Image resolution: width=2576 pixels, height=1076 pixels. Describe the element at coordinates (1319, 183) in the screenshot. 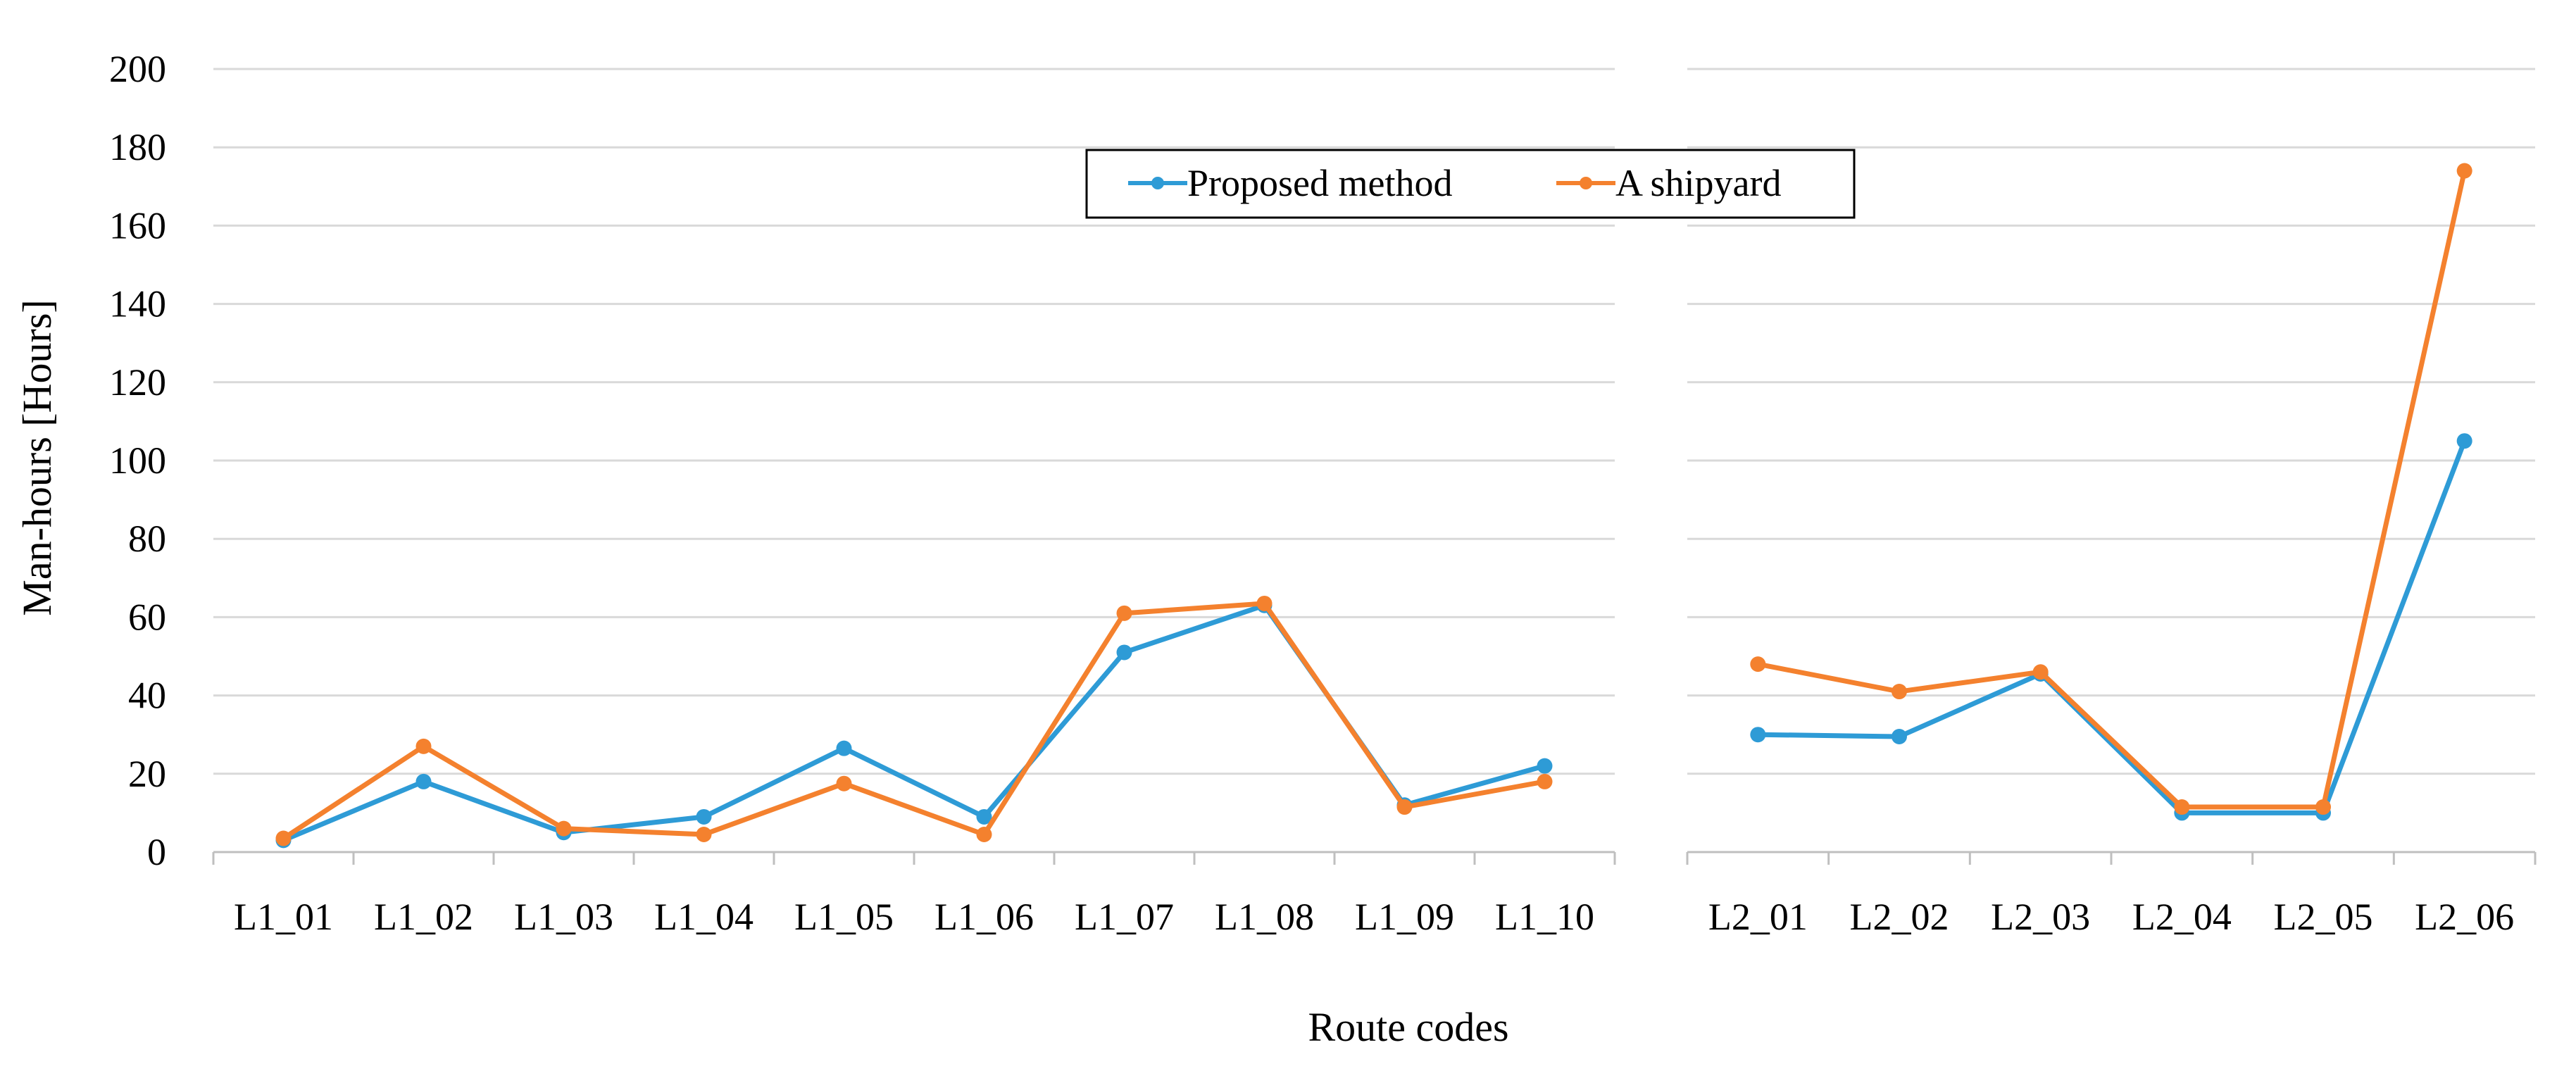

I see `legend-label-proposed: Proposed method` at that location.